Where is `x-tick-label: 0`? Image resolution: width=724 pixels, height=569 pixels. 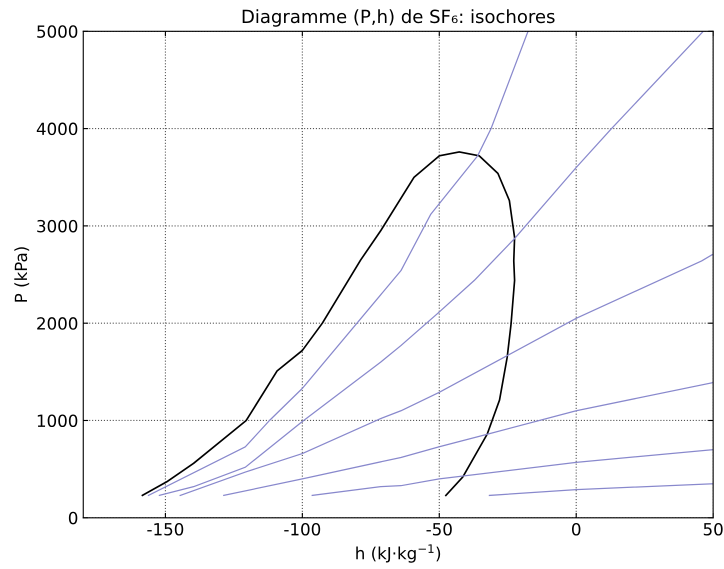 x-tick-label: 0 is located at coordinates (576, 529).